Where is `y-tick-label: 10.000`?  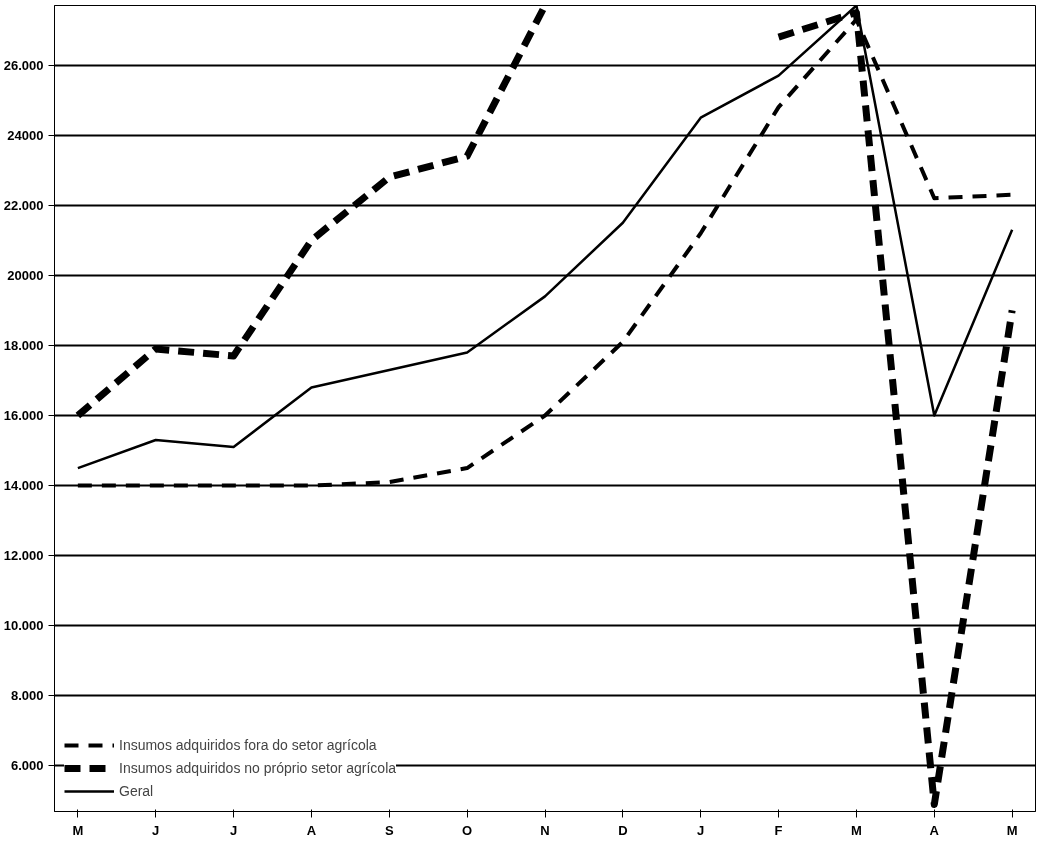 y-tick-label: 10.000 is located at coordinates (23, 626).